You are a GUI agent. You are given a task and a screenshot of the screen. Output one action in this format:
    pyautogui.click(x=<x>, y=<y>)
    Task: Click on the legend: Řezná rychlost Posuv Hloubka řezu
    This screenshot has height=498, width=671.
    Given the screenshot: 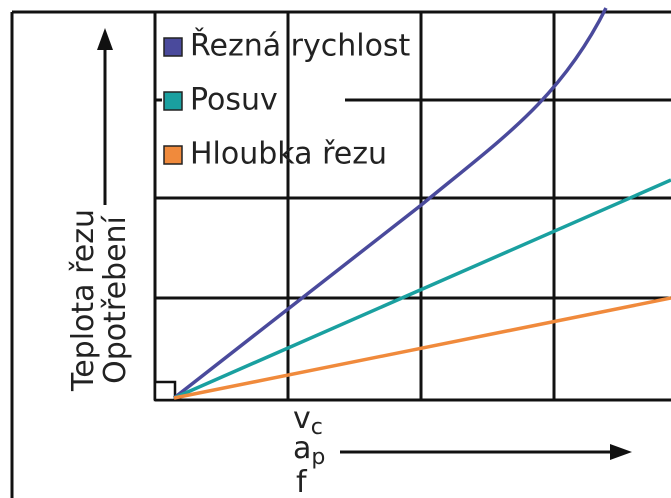 What is the action you would take?
    pyautogui.click(x=287, y=100)
    